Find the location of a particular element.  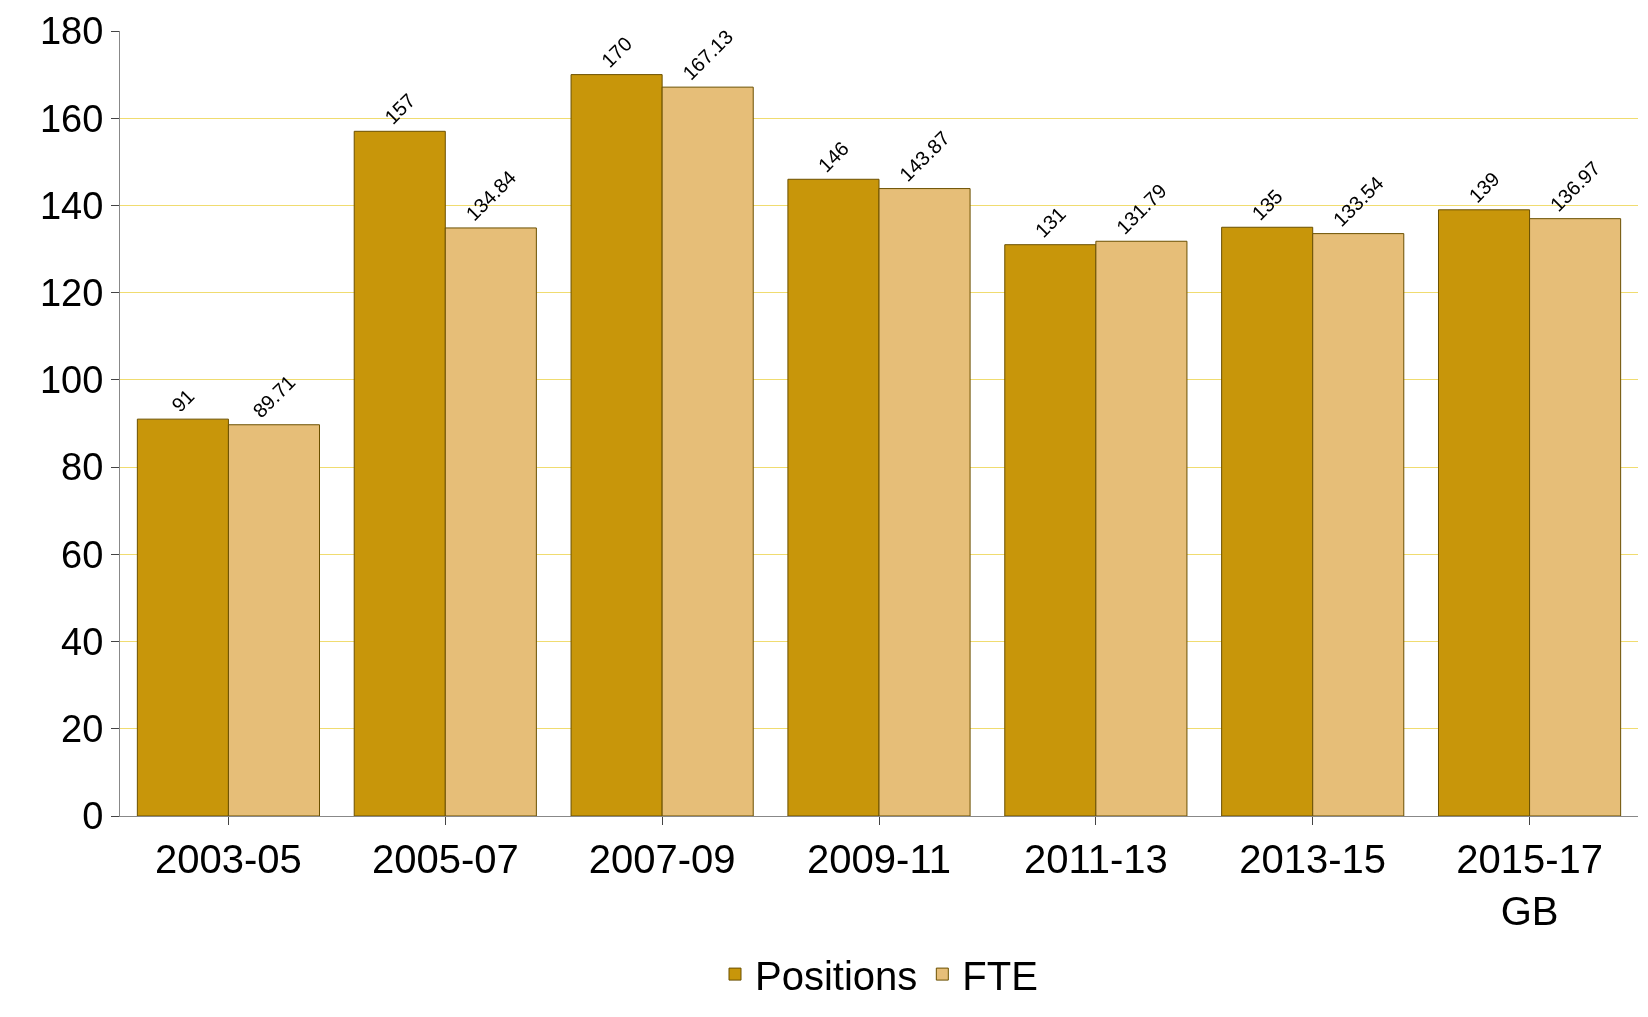

y-tick-label: 60 is located at coordinates (82, 554).